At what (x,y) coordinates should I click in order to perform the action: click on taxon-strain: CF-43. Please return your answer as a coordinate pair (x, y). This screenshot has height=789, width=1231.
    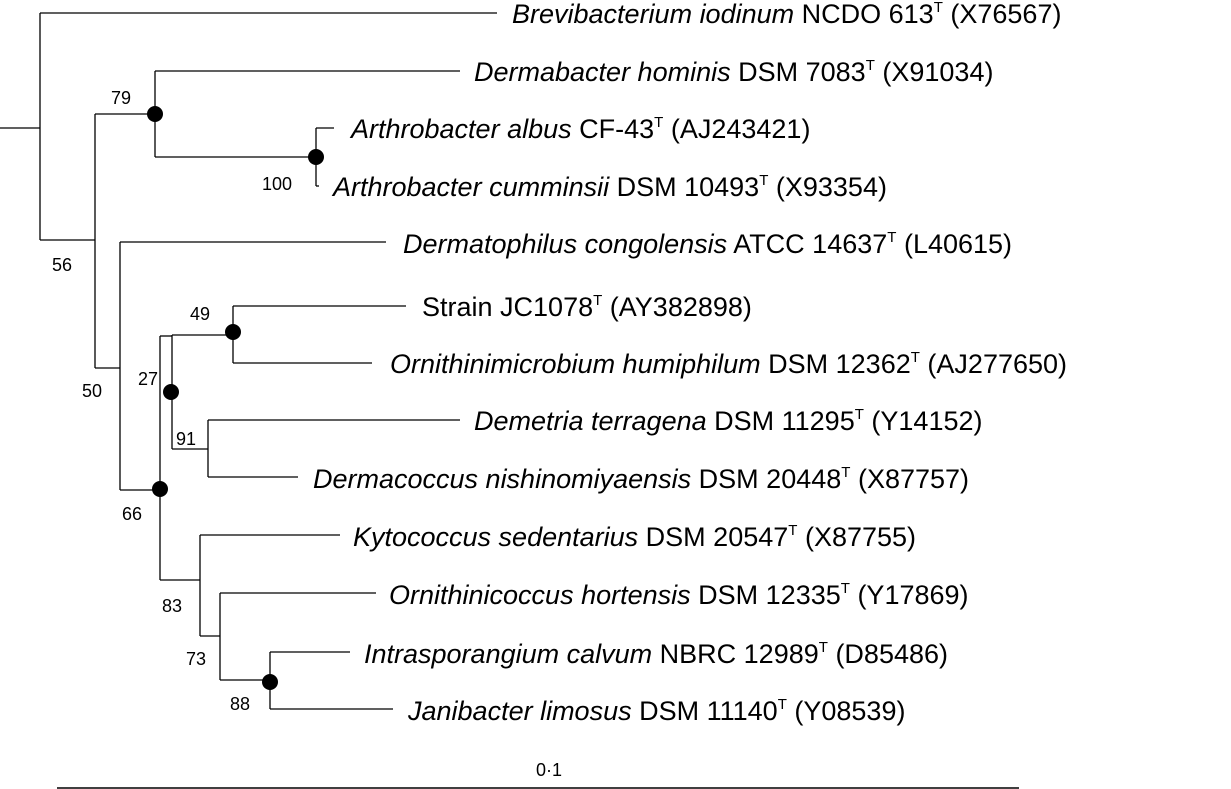
    Looking at the image, I should click on (616, 129).